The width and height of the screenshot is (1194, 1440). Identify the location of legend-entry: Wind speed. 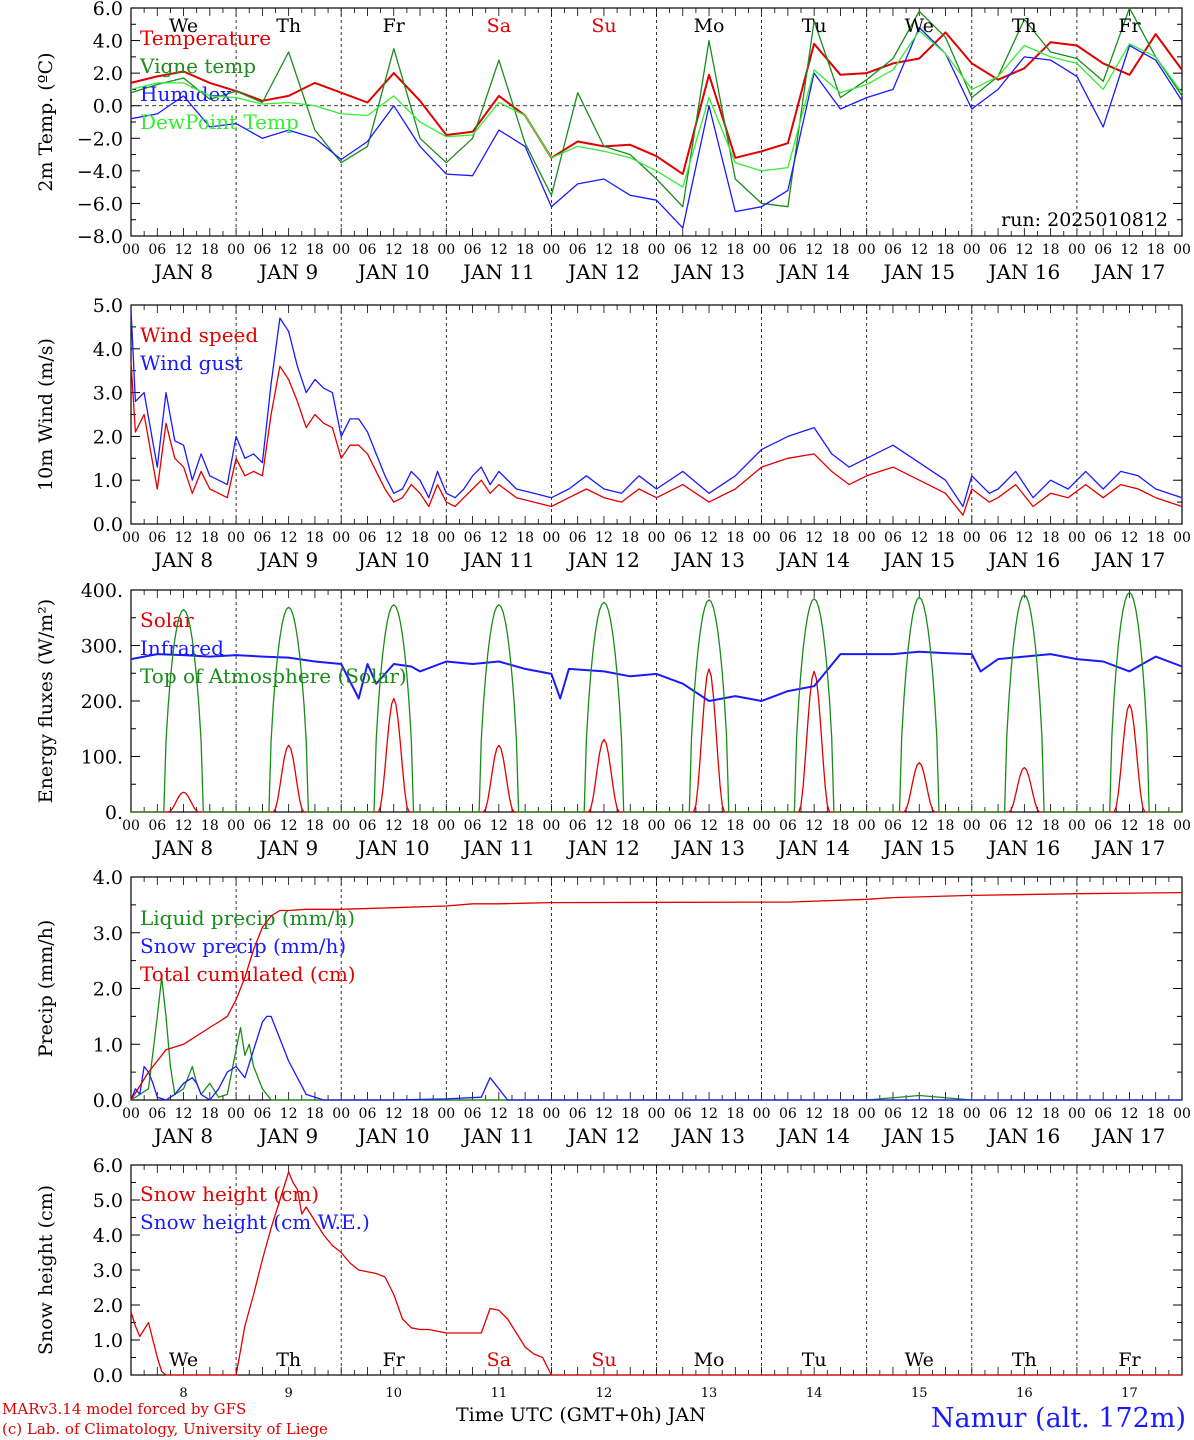
(199, 335).